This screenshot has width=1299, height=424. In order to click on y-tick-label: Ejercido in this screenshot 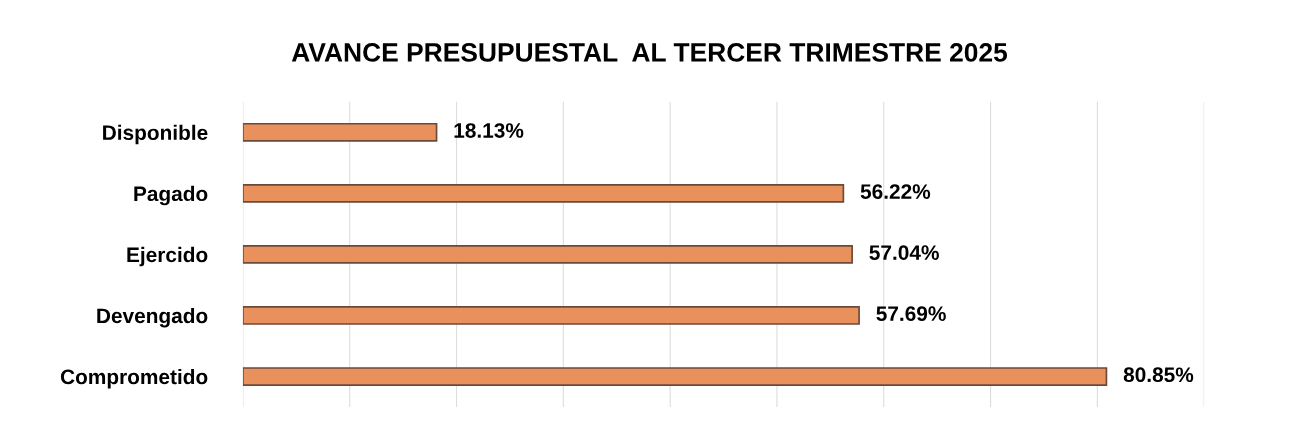, I will do `click(167, 256)`.